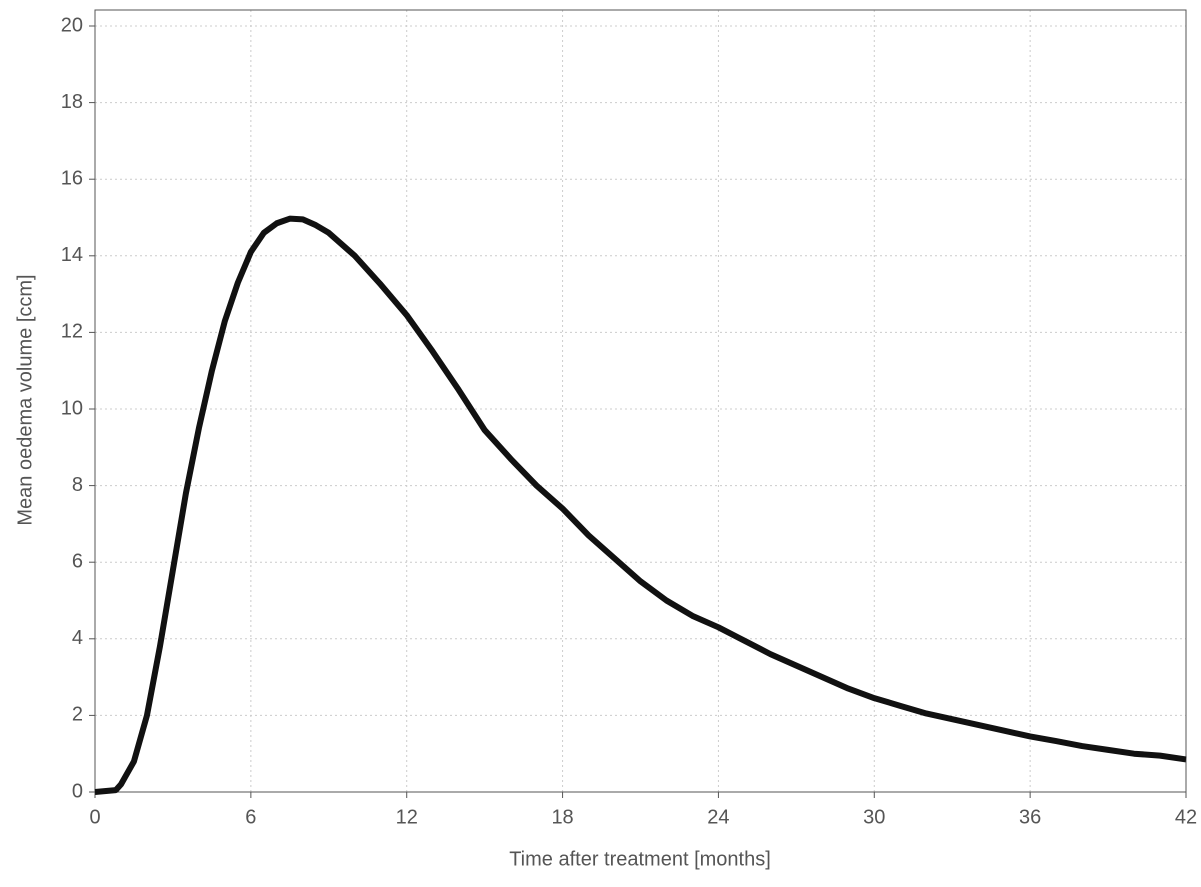  Describe the element at coordinates (77, 638) in the screenshot. I see `y-tick-label: 4` at that location.